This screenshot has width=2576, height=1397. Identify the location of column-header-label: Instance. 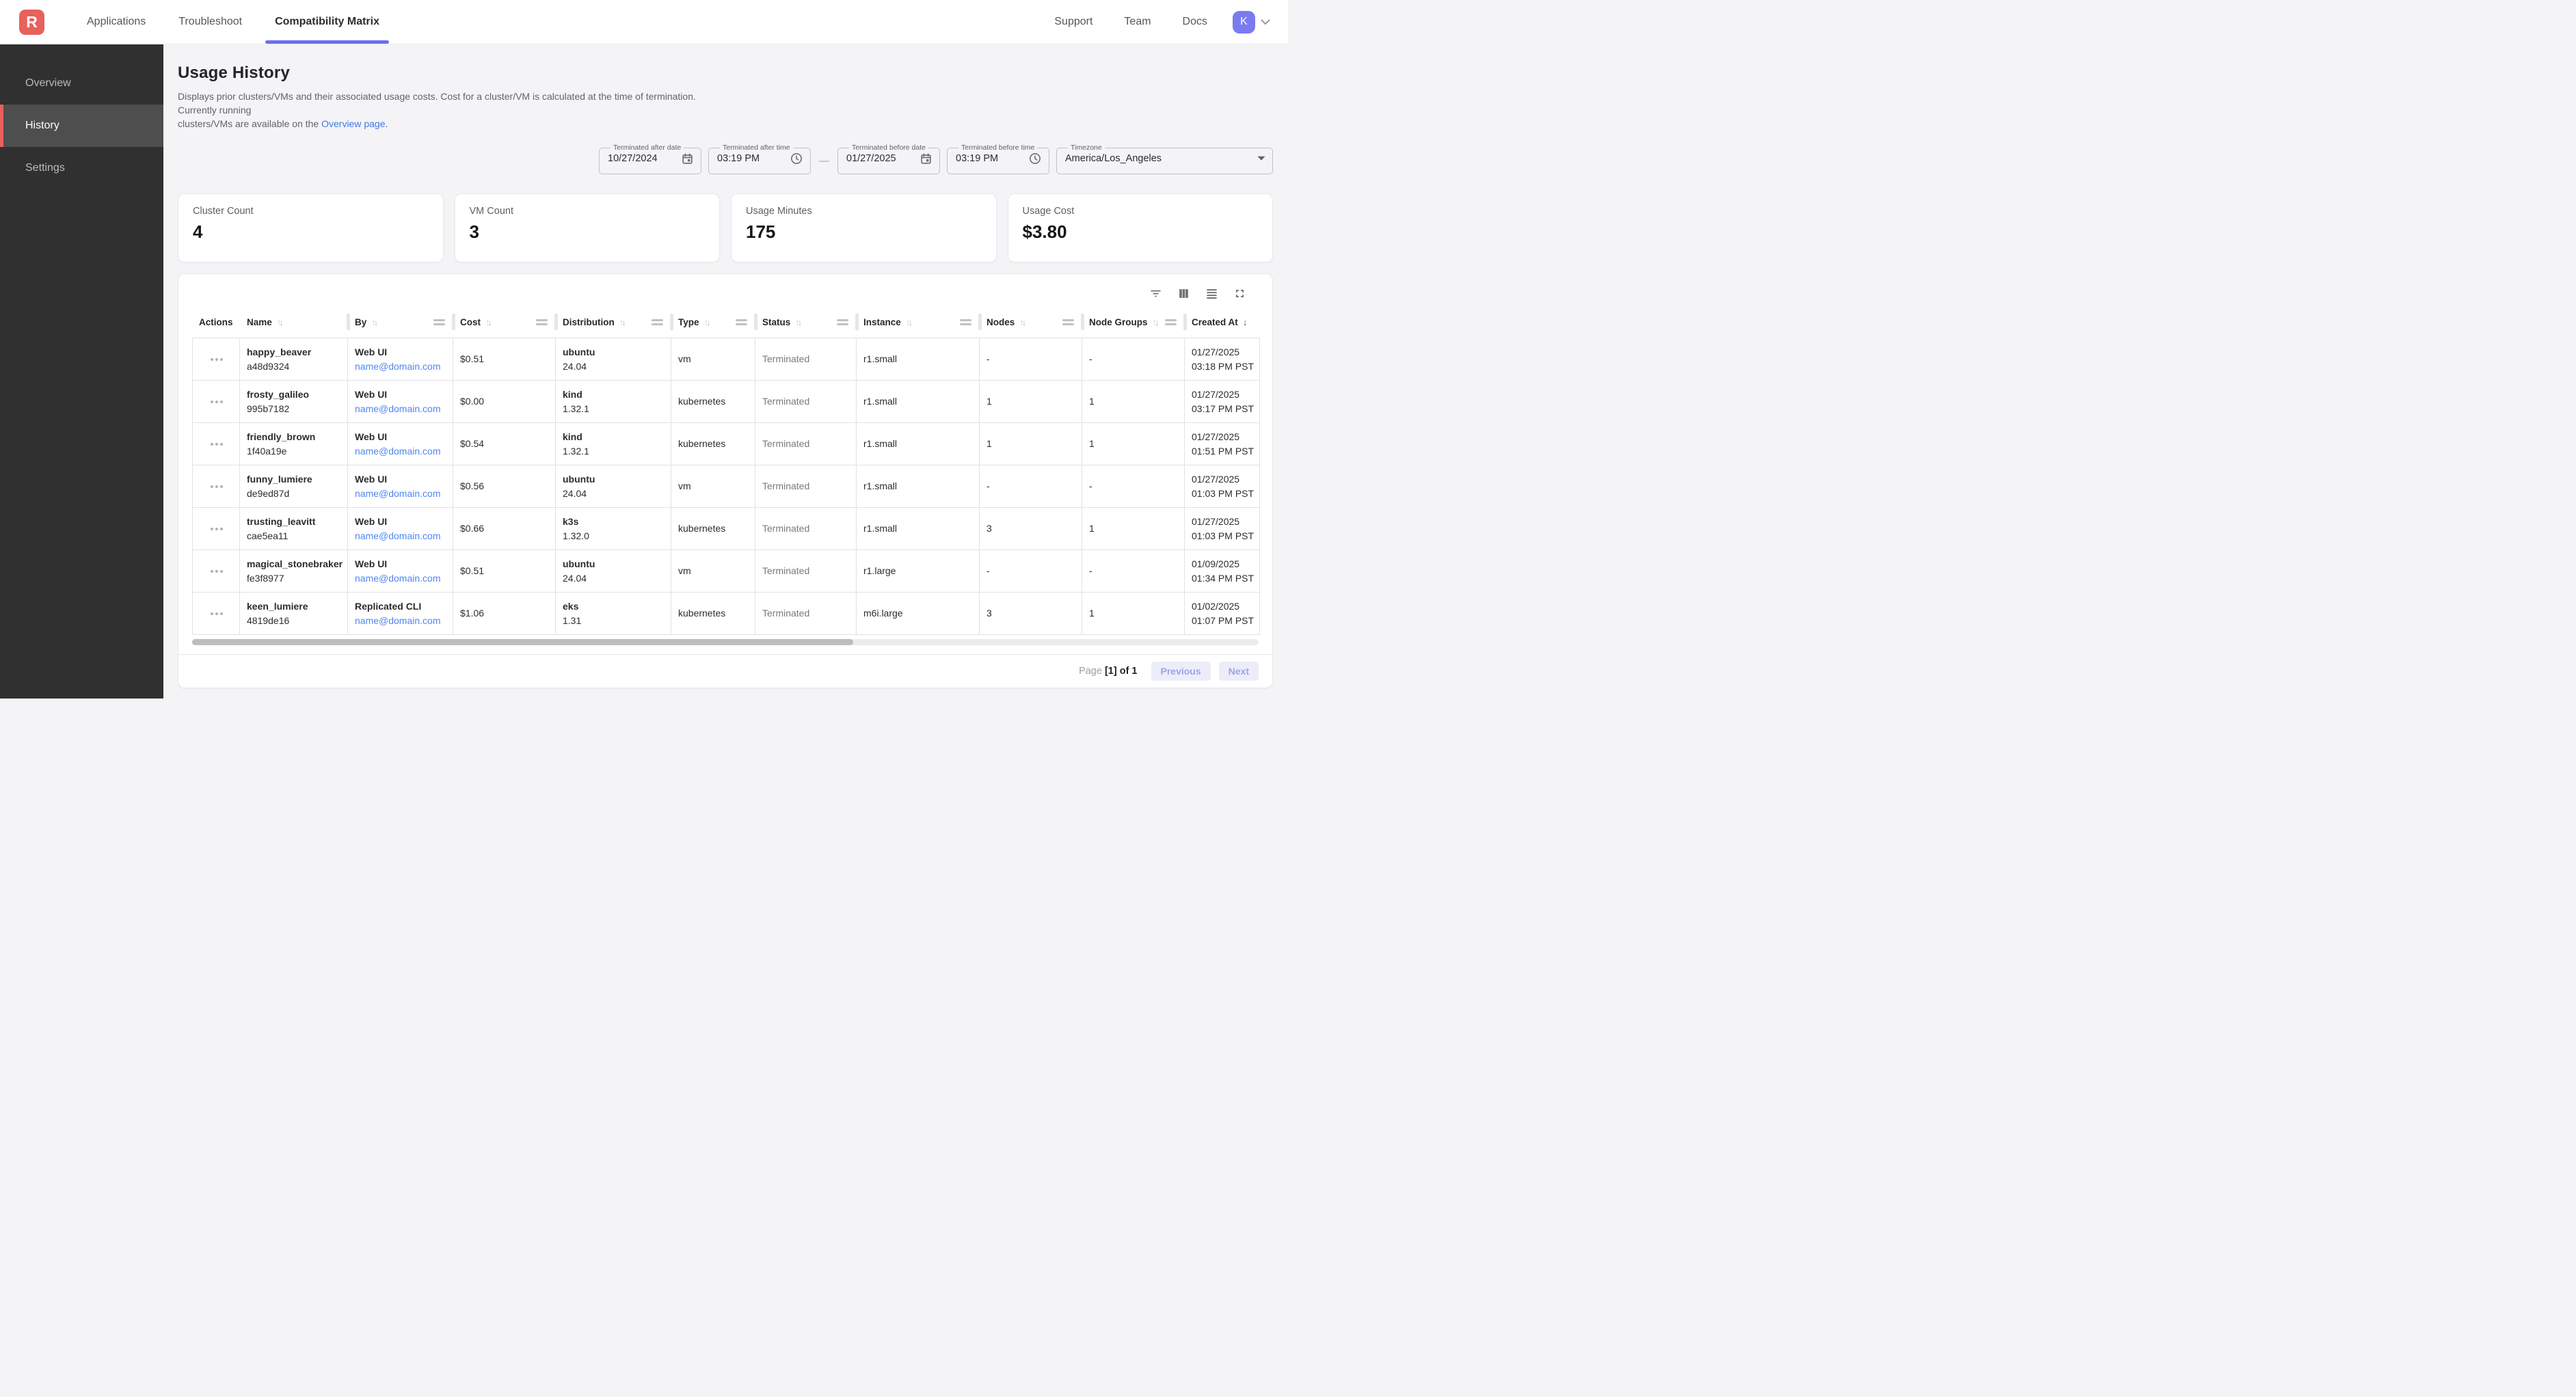
(882, 321).